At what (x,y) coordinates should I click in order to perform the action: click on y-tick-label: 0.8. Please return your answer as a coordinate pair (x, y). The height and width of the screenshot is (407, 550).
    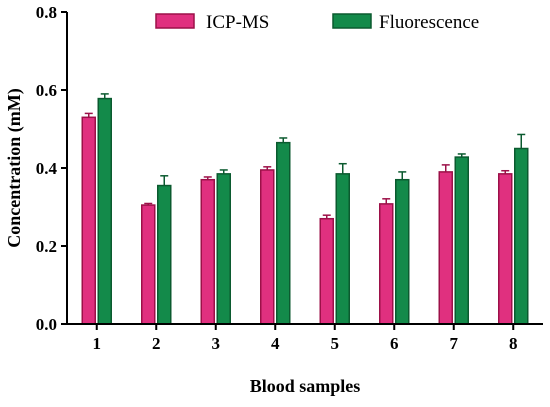
    Looking at the image, I should click on (46, 12).